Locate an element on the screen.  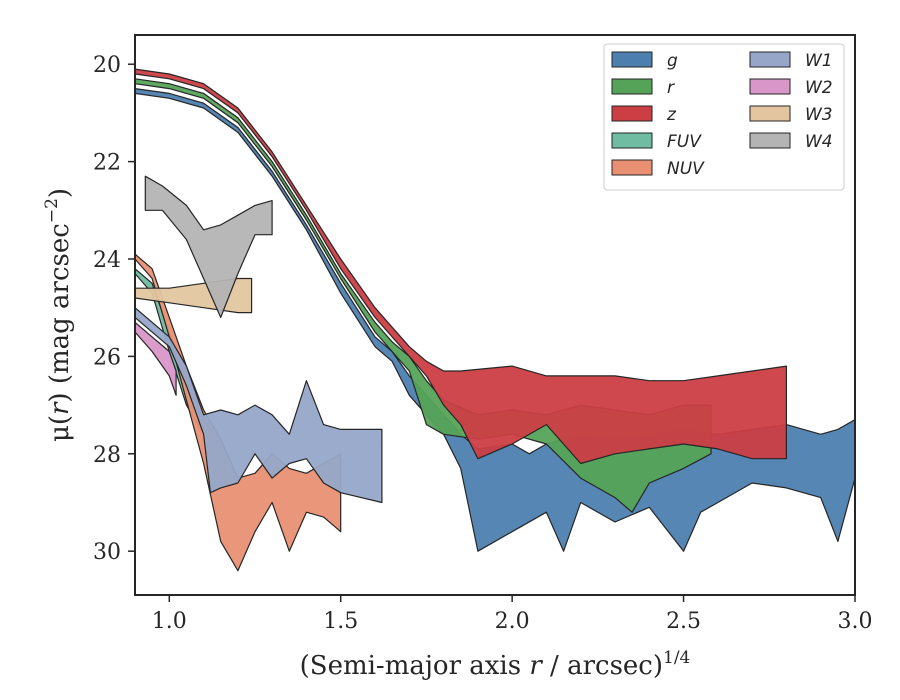
band-W4 is located at coordinates (208, 246).